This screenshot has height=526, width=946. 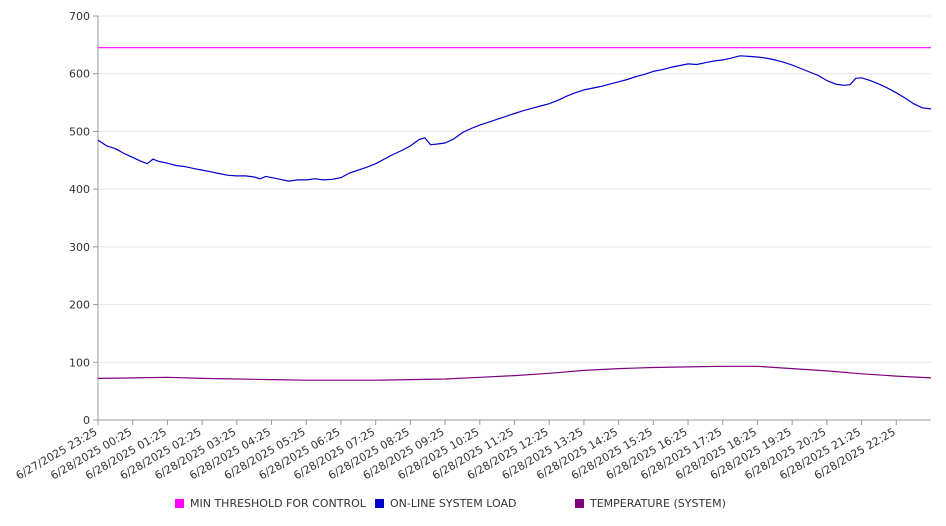 What do you see at coordinates (79, 131) in the screenshot?
I see `y-tick-label: 500` at bounding box center [79, 131].